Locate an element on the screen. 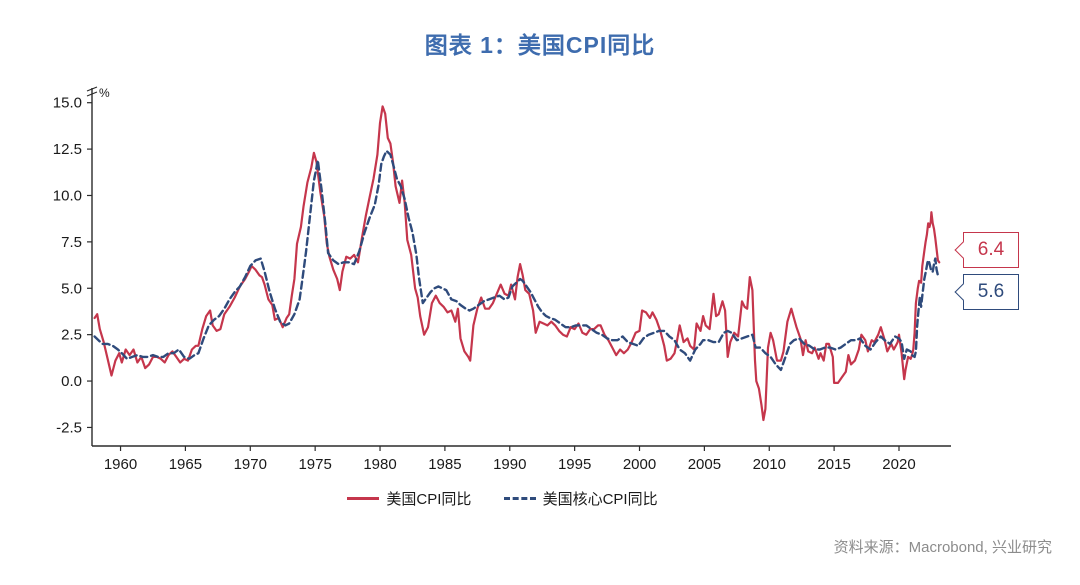  svg-text: 1990 is located at coordinates (509, 464).